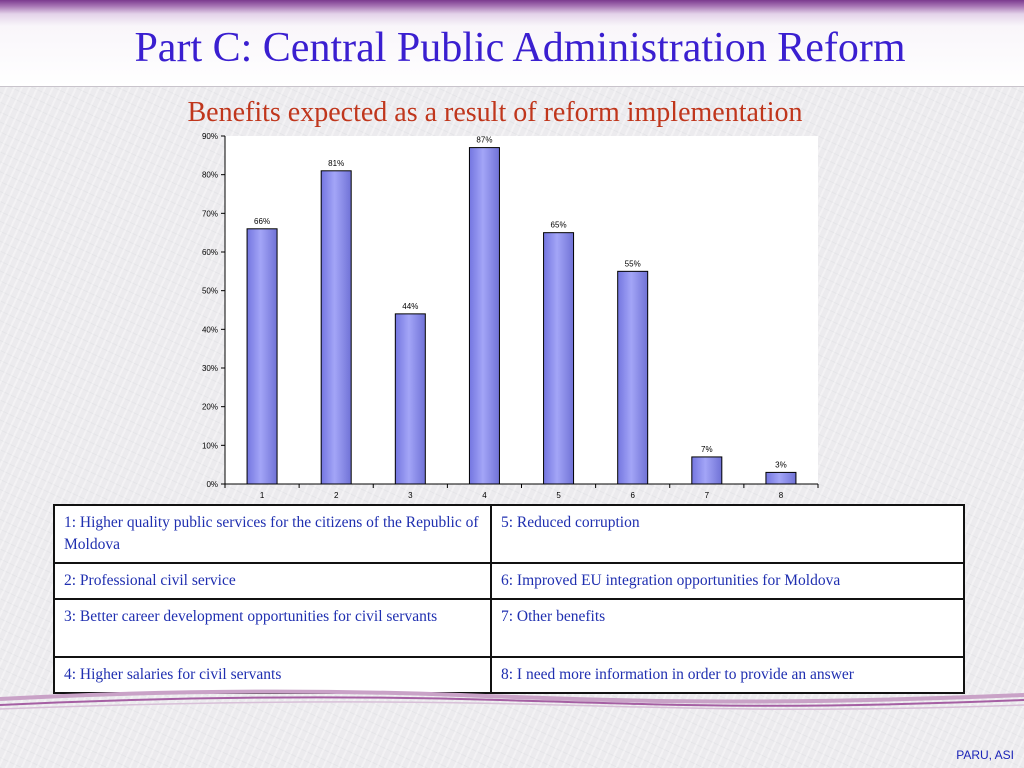 The width and height of the screenshot is (1024, 768). I want to click on x-tick-label: 5, so click(558, 495).